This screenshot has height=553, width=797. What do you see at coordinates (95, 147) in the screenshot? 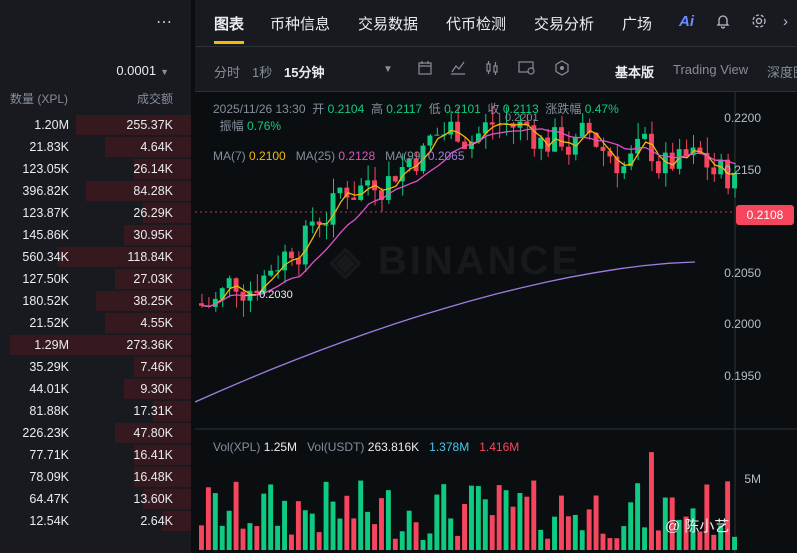
I see `orderbook-row: 21.83K 4.64K` at bounding box center [95, 147].